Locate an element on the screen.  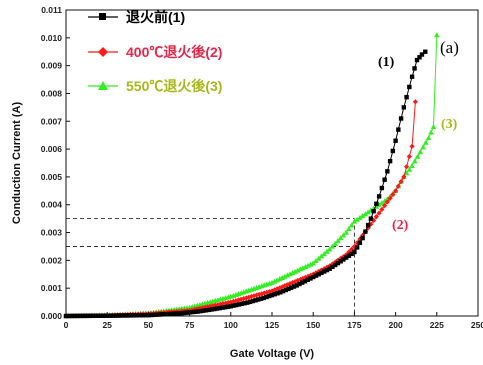
x-tick-label: 75 is located at coordinates (190, 325).